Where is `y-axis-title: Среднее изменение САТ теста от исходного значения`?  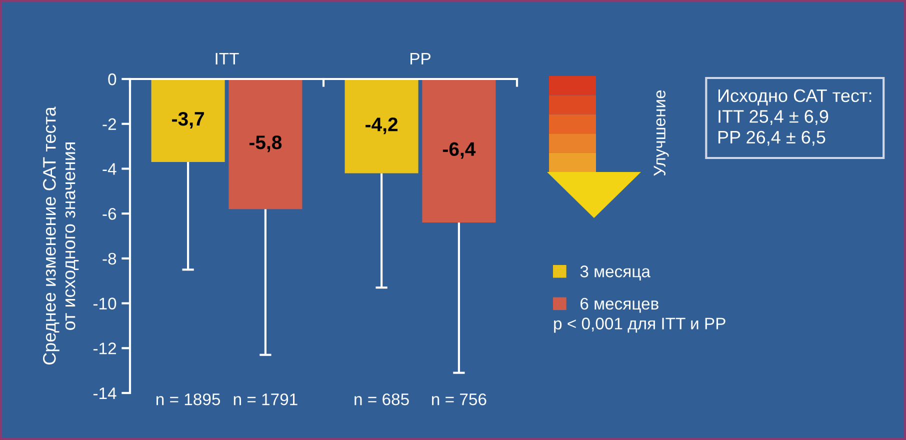
y-axis-title: Среднее изменение САТ теста от исходного значения is located at coordinates (61, 235).